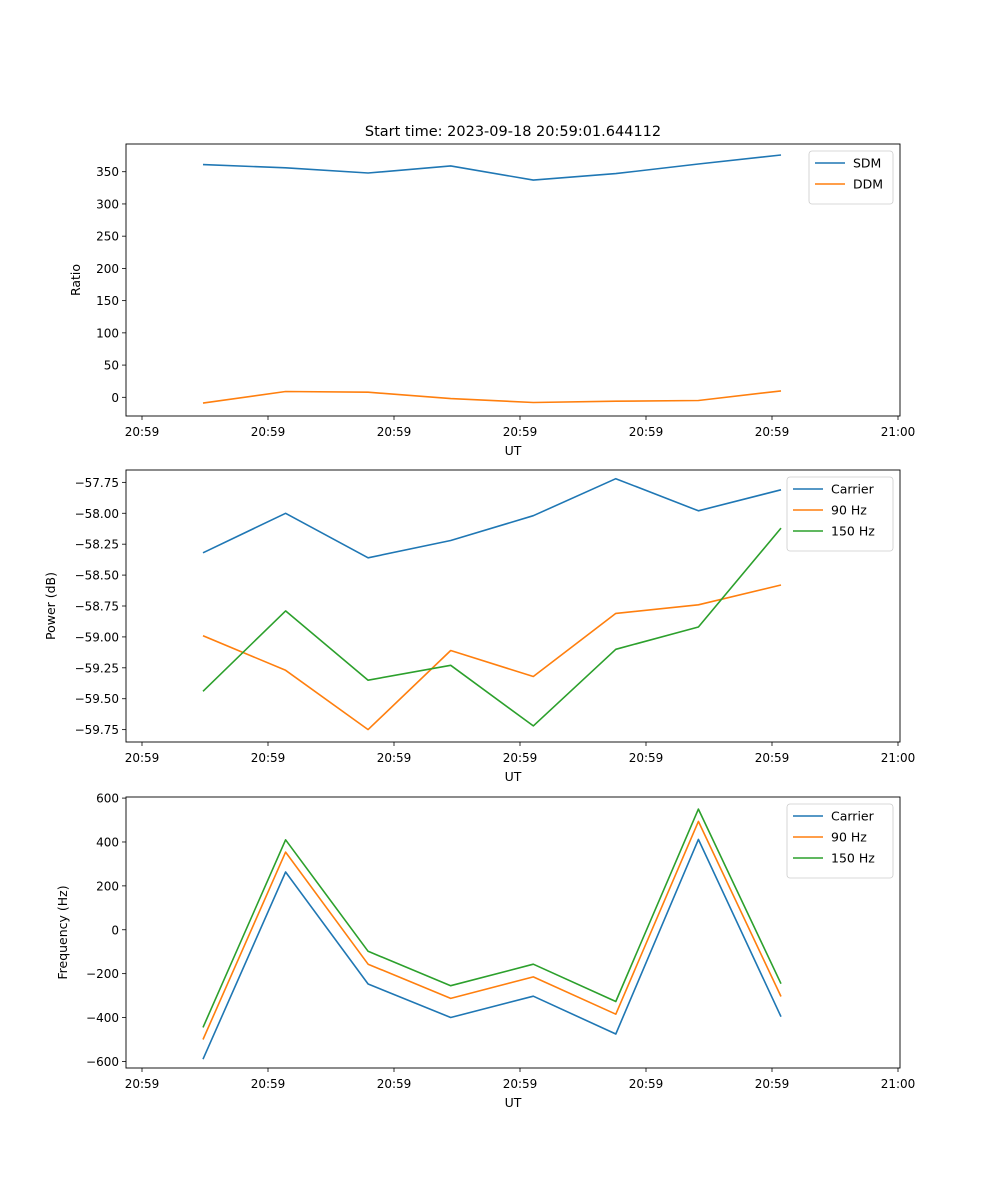  What do you see at coordinates (107, 172) in the screenshot?
I see `y-tick-label: 350` at bounding box center [107, 172].